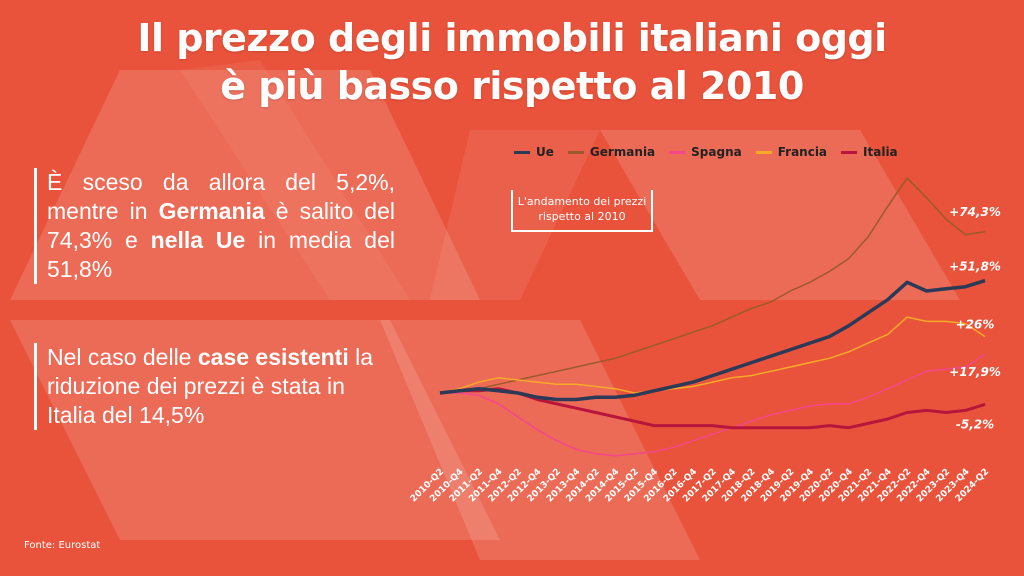  What do you see at coordinates (713, 405) in the screenshot?
I see `series-line-spagna` at bounding box center [713, 405].